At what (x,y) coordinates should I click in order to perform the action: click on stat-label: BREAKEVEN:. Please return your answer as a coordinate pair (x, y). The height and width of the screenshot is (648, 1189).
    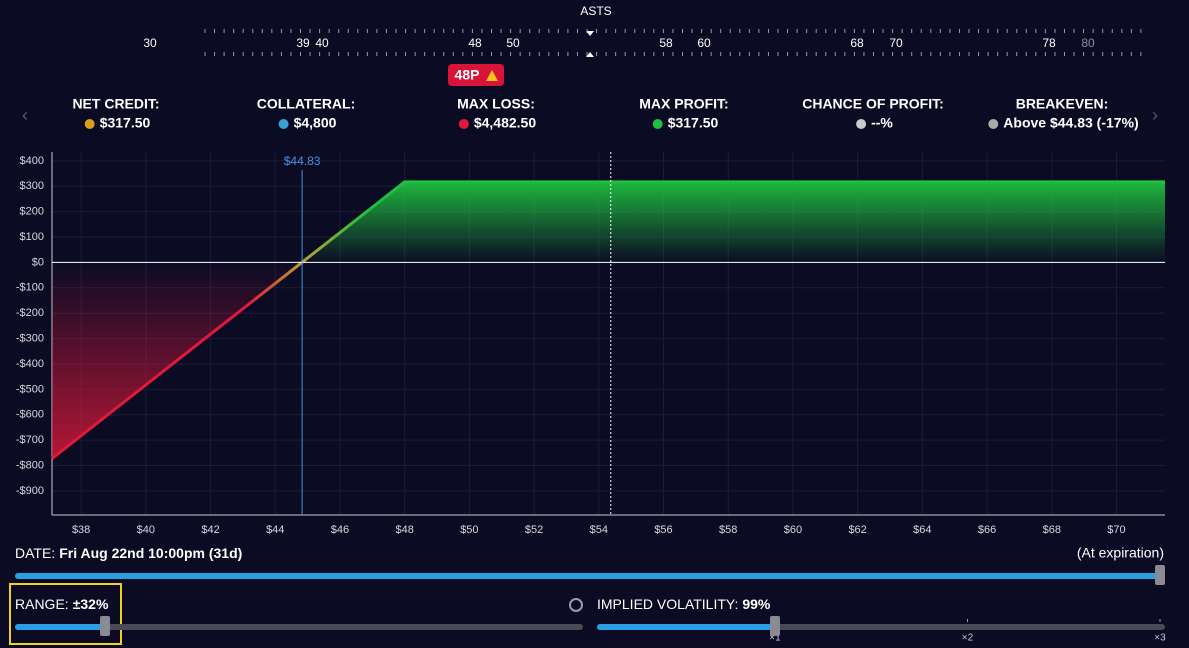
    Looking at the image, I should click on (1062, 104).